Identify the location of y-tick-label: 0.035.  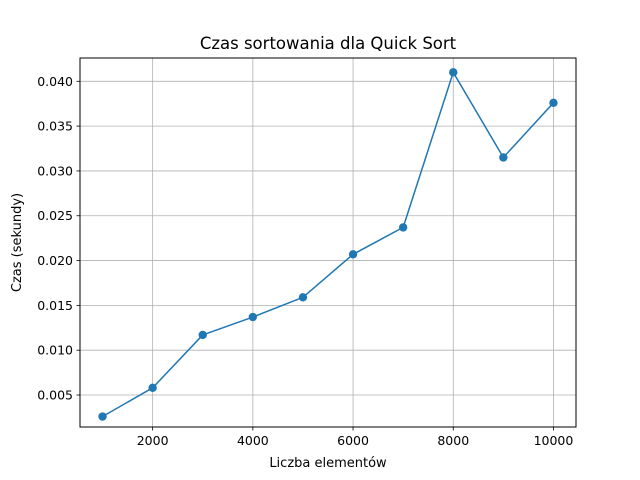
(55, 126).